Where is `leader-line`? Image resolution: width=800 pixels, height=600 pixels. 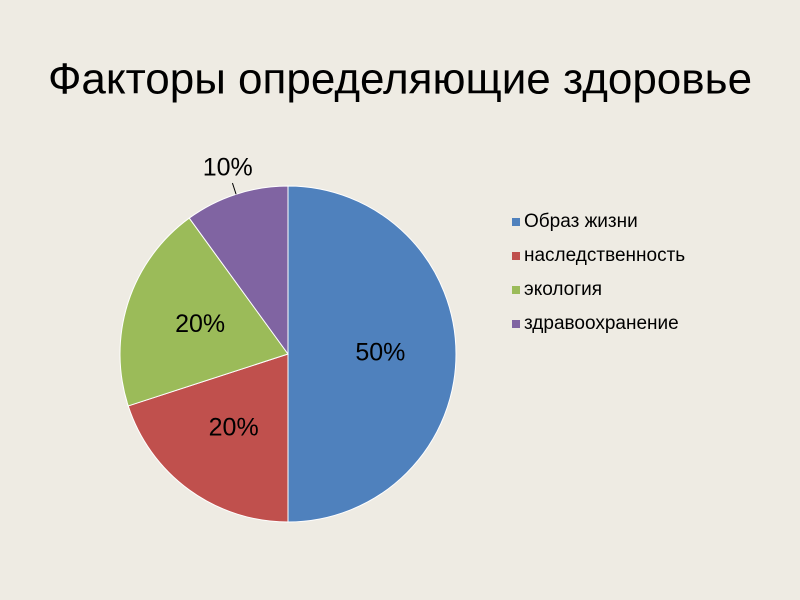
leader-line is located at coordinates (234, 188).